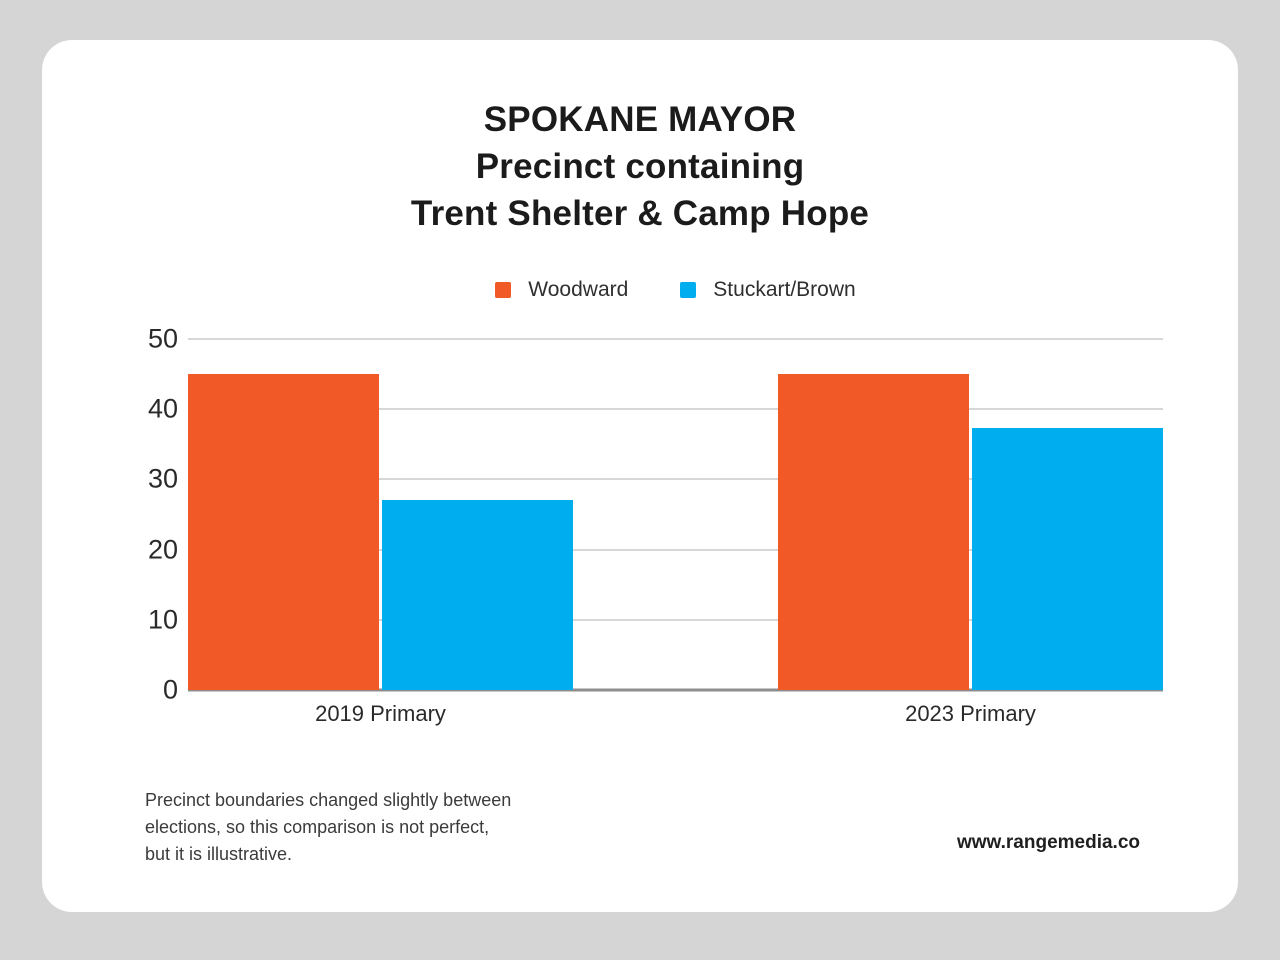 The image size is (1280, 960). Describe the element at coordinates (688, 290) in the screenshot. I see `stuckart-brown-swatch-icon` at that location.